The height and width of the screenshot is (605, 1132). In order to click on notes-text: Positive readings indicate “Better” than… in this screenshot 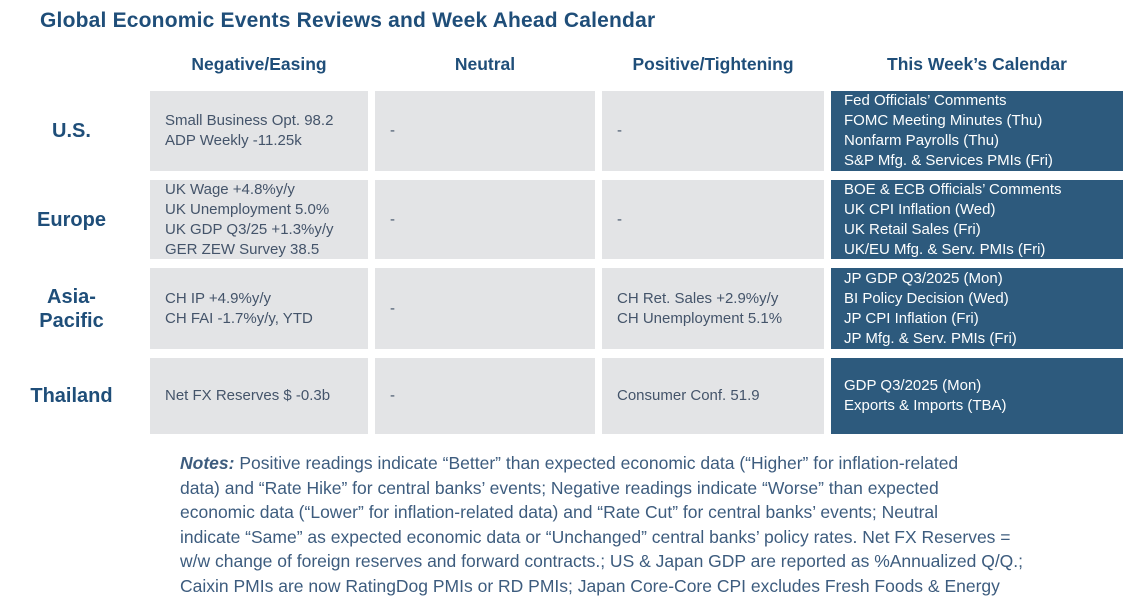, I will do `click(599, 463)`.